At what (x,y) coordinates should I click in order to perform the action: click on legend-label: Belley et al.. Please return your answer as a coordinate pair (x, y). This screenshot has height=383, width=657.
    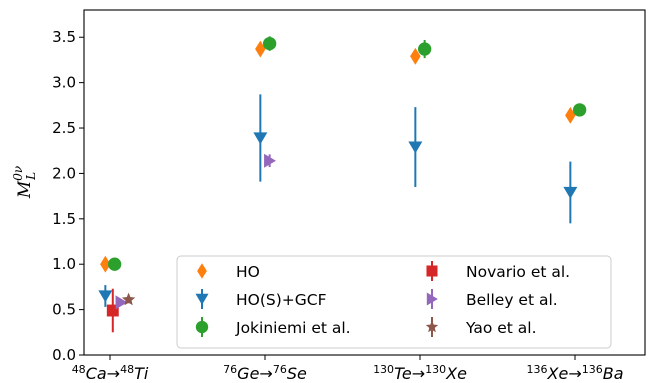
    Looking at the image, I should click on (512, 300).